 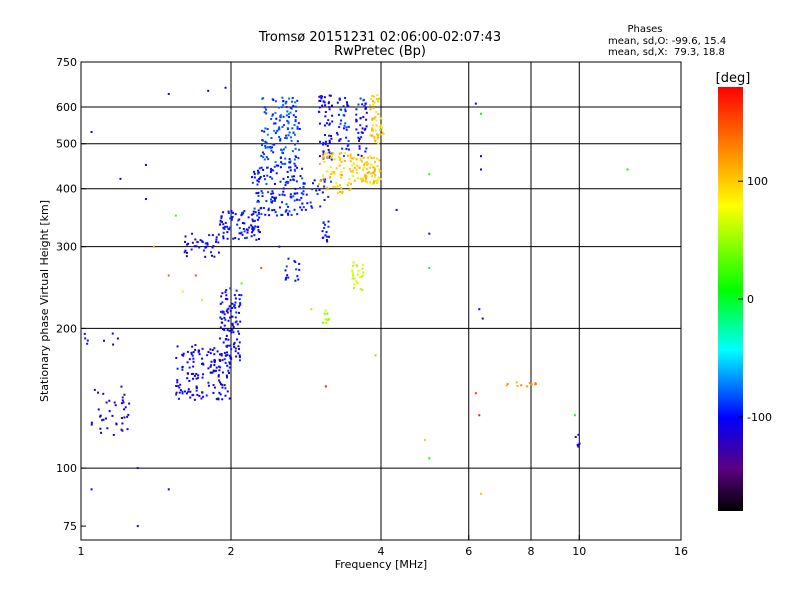 What do you see at coordinates (66, 468) in the screenshot?
I see `y-tick-label: 100` at bounding box center [66, 468].